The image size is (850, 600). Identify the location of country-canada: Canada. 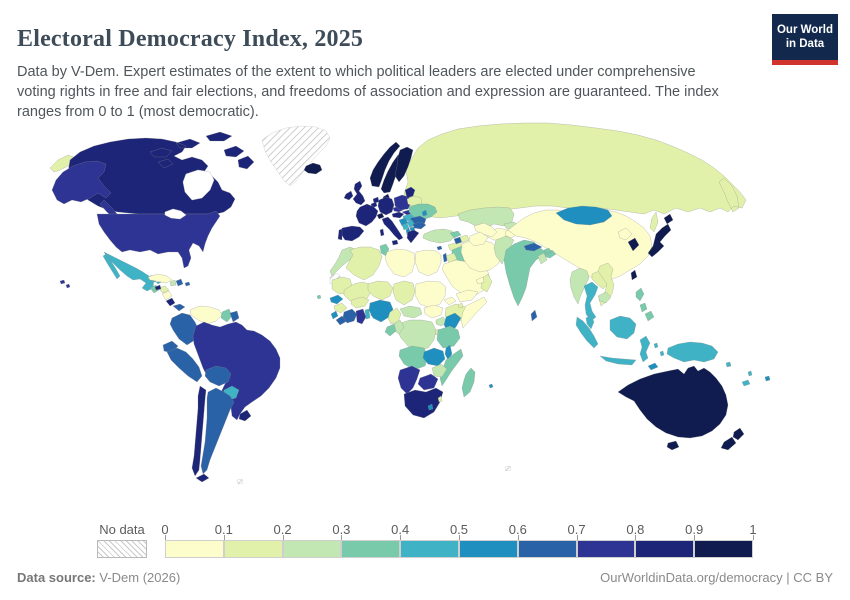
(161, 173).